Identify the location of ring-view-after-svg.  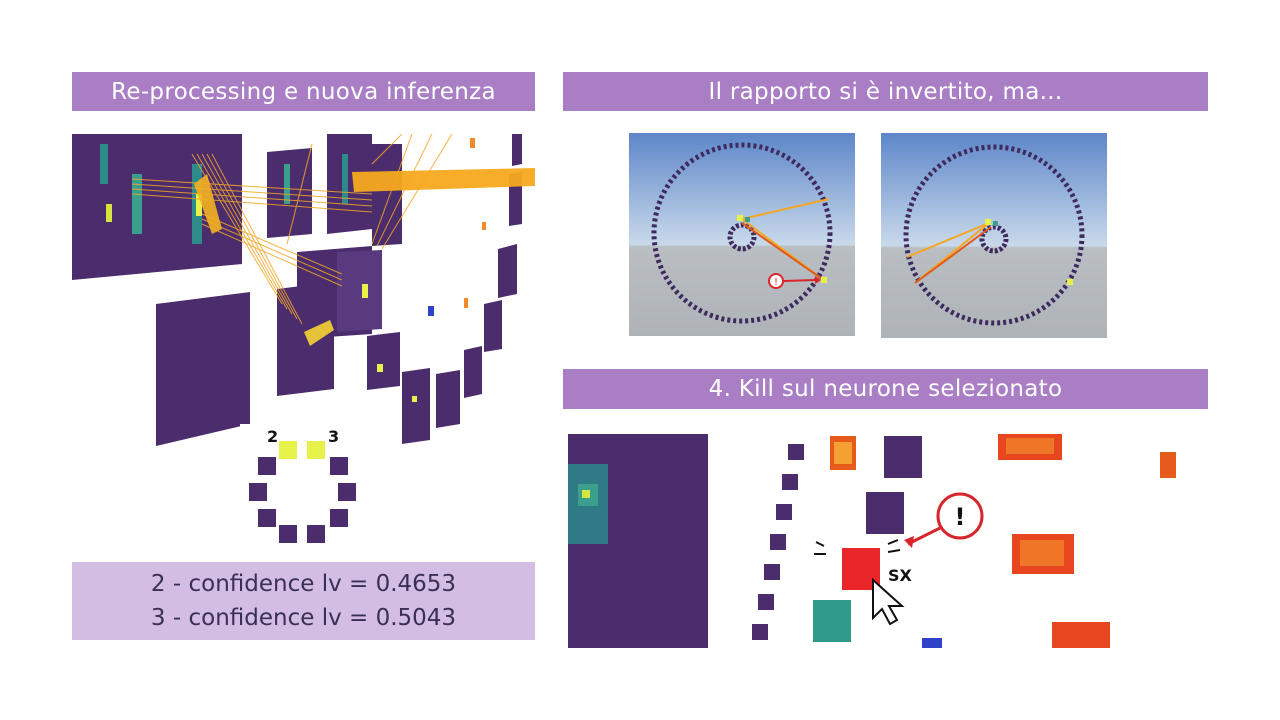
(994, 235).